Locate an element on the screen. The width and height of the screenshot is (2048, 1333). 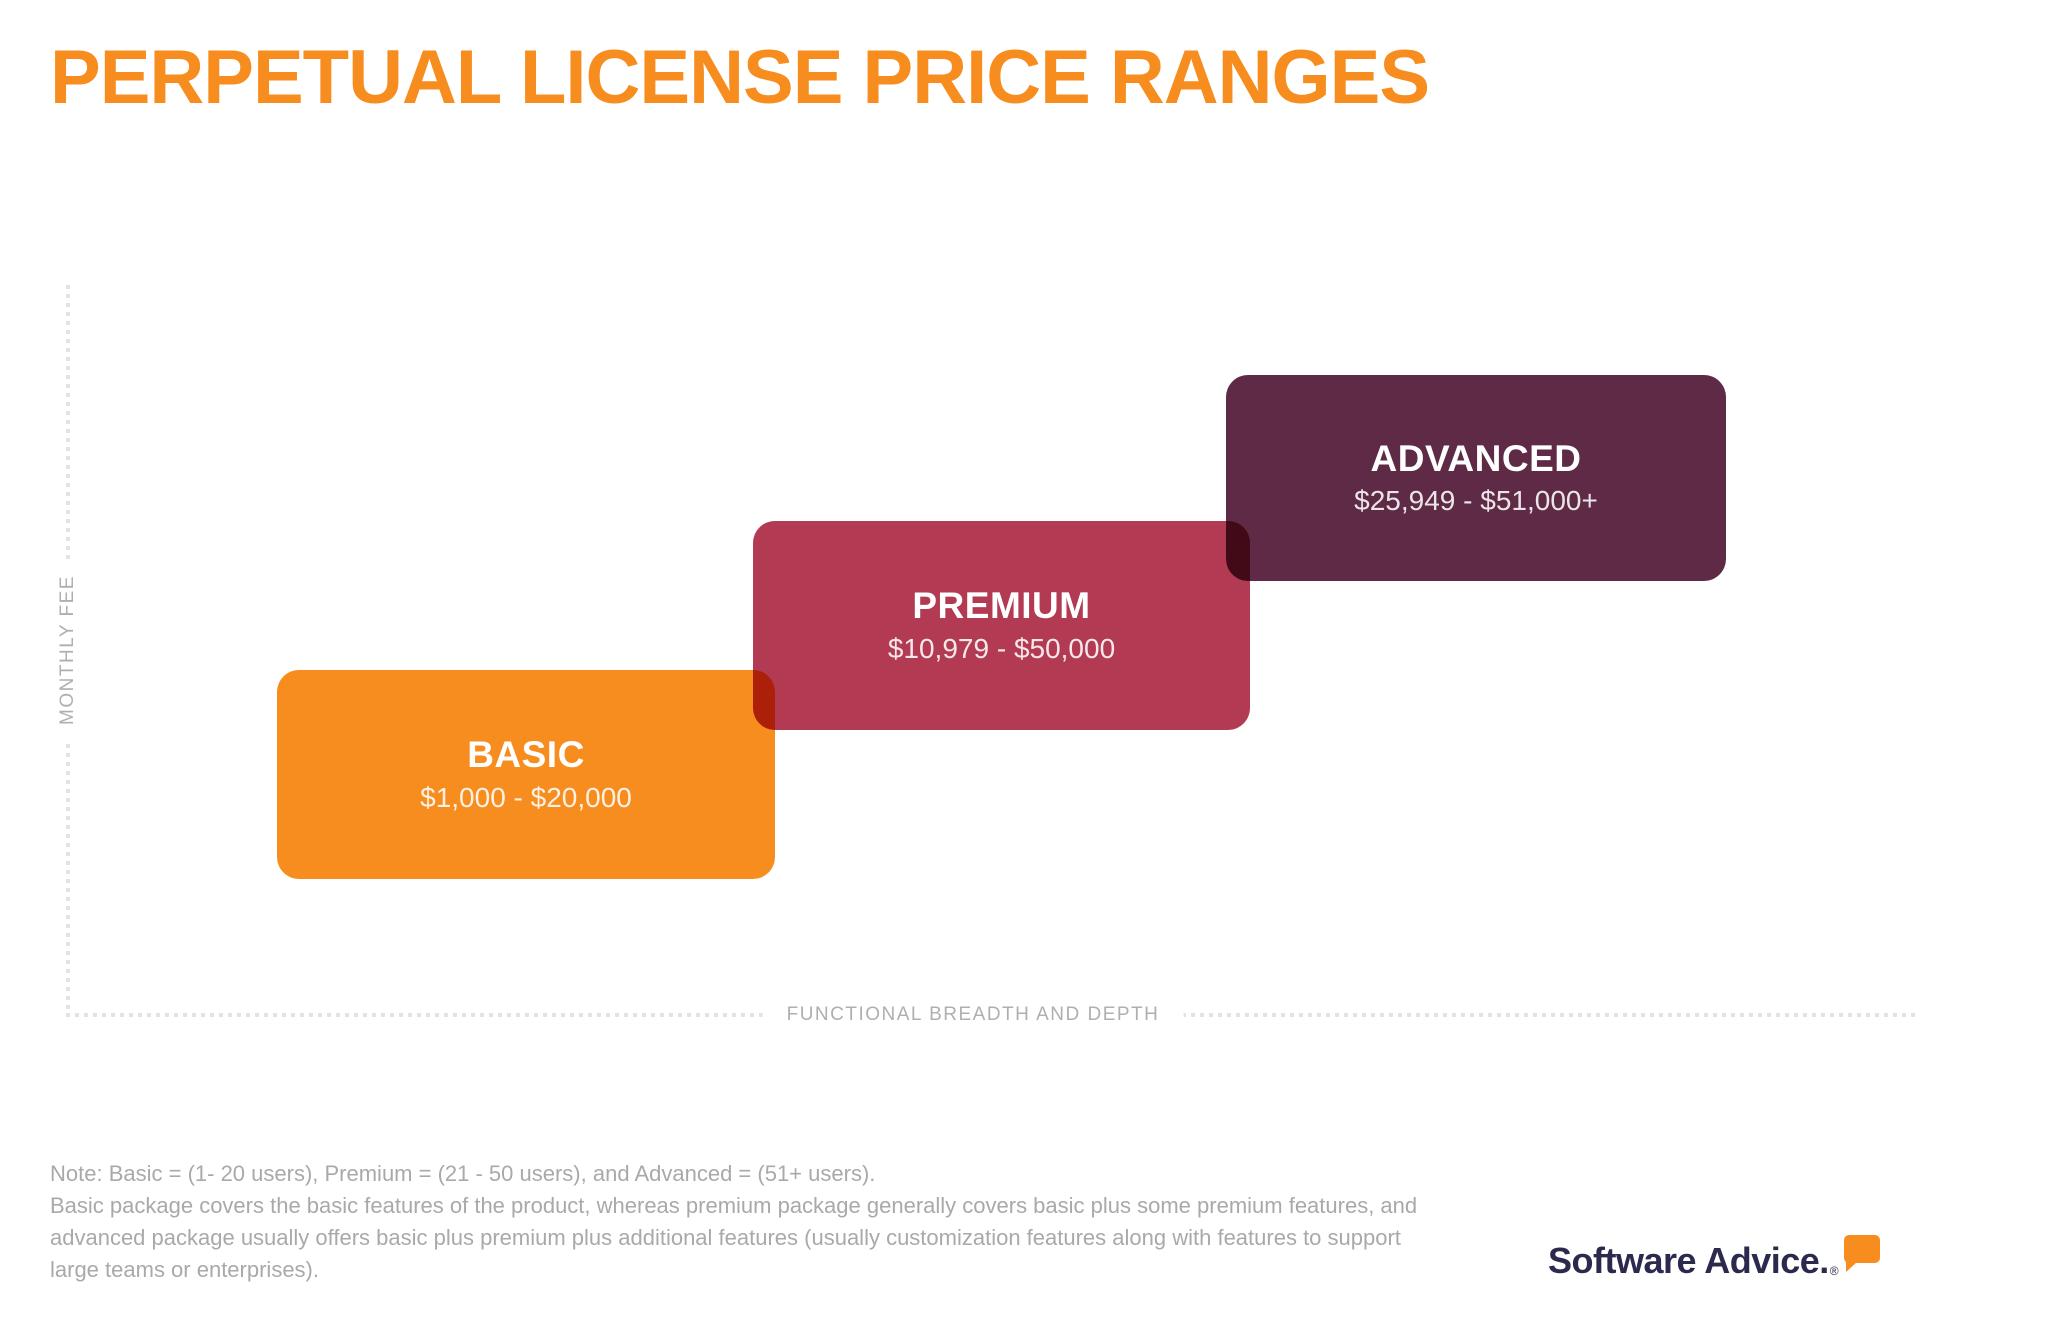
tier-box-premium: PREMIUM $10,979 - $50,000 is located at coordinates (1001, 625).